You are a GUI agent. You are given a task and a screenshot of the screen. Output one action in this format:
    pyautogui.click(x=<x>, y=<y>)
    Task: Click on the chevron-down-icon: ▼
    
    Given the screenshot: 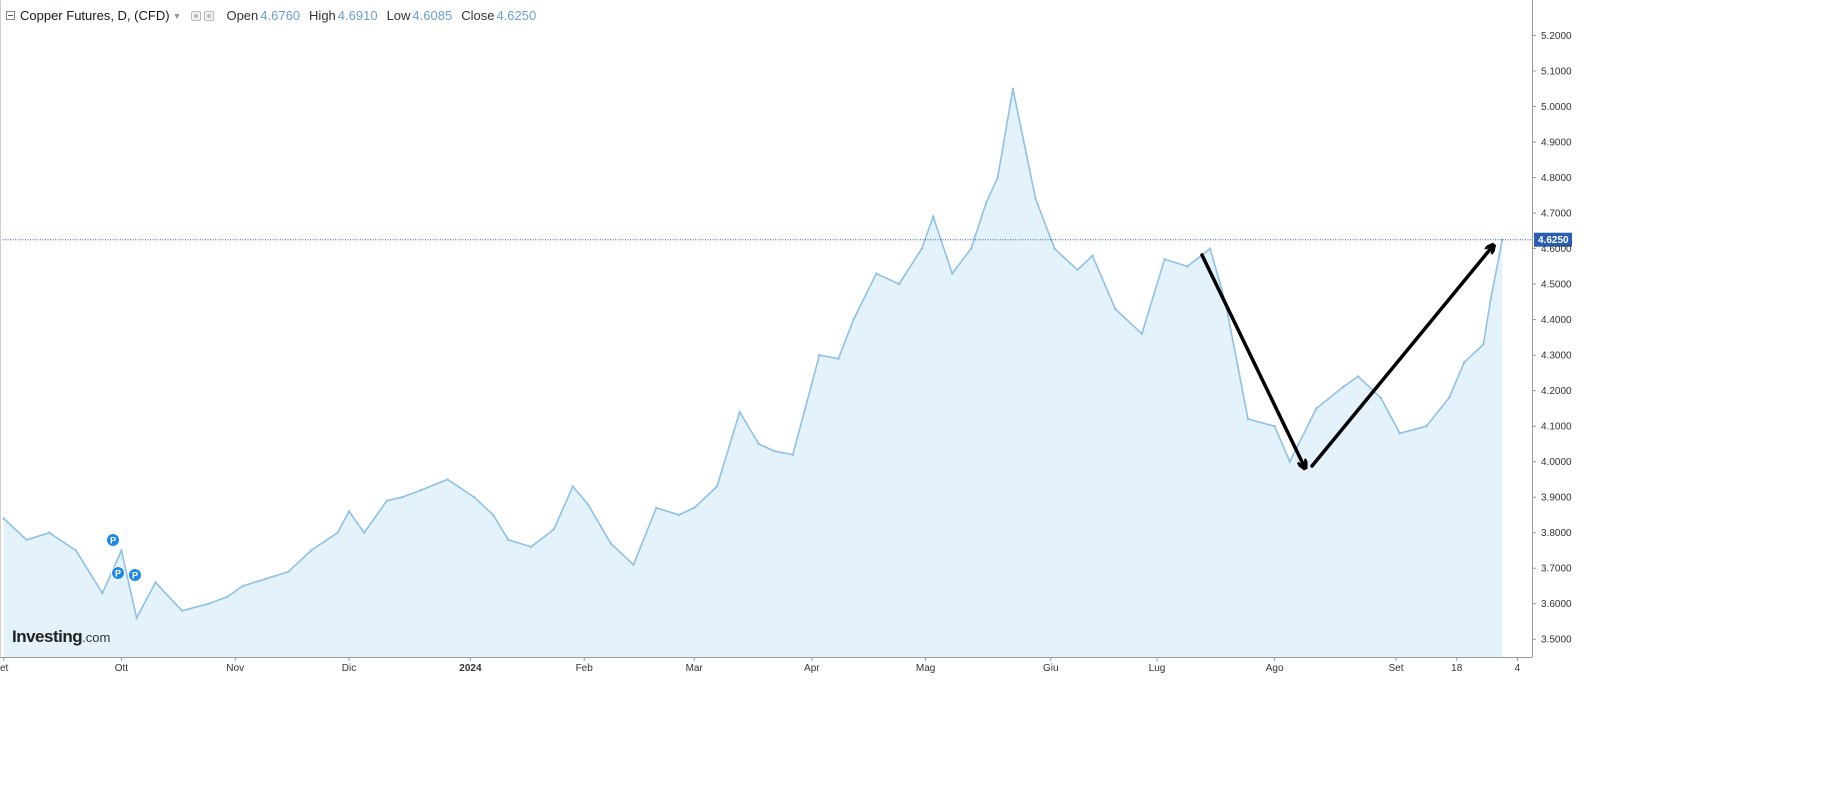 What is the action you would take?
    pyautogui.click(x=177, y=15)
    